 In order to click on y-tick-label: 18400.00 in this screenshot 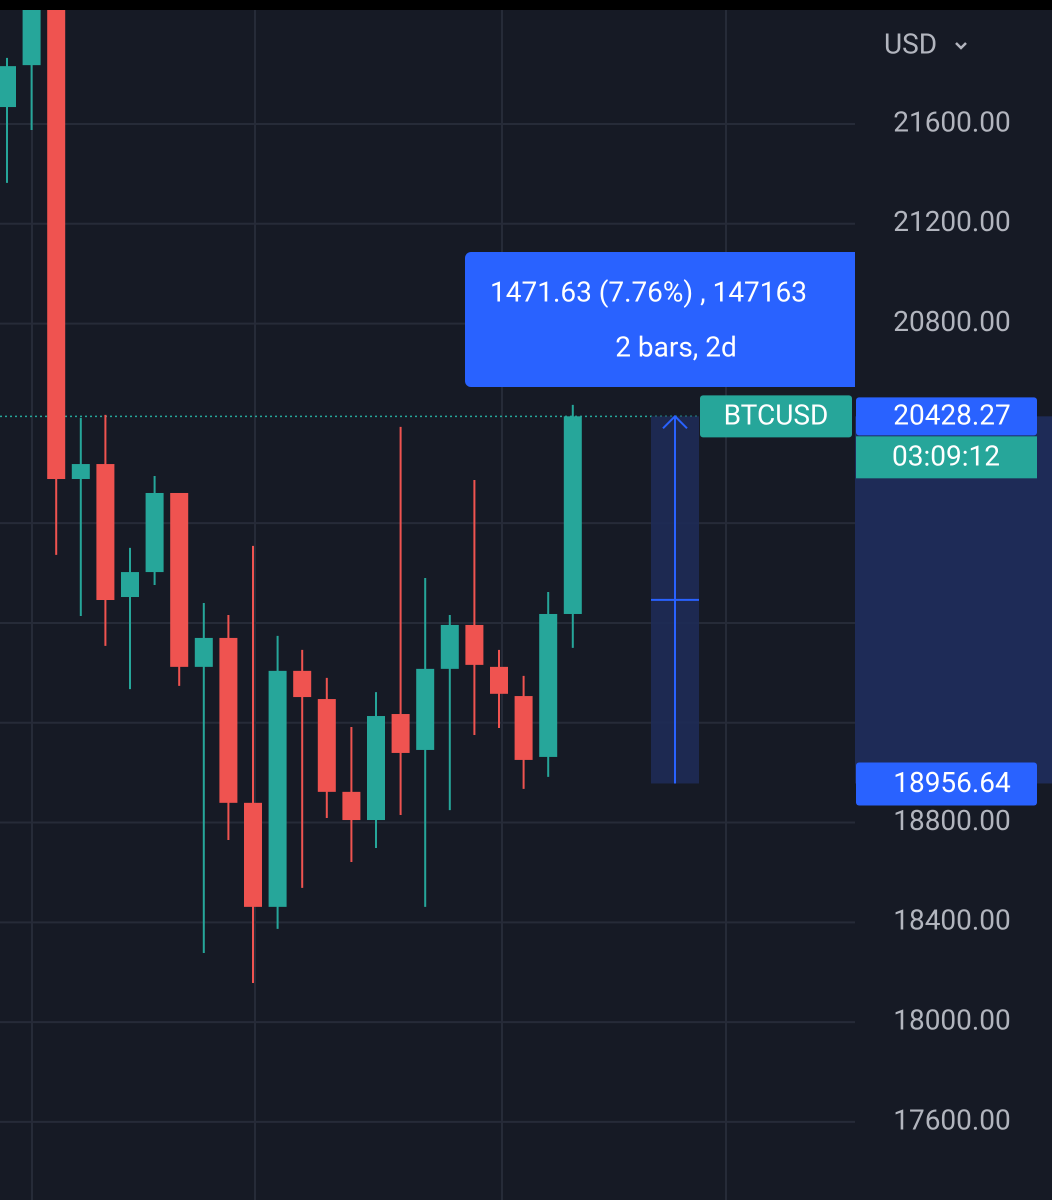, I will do `click(952, 920)`.